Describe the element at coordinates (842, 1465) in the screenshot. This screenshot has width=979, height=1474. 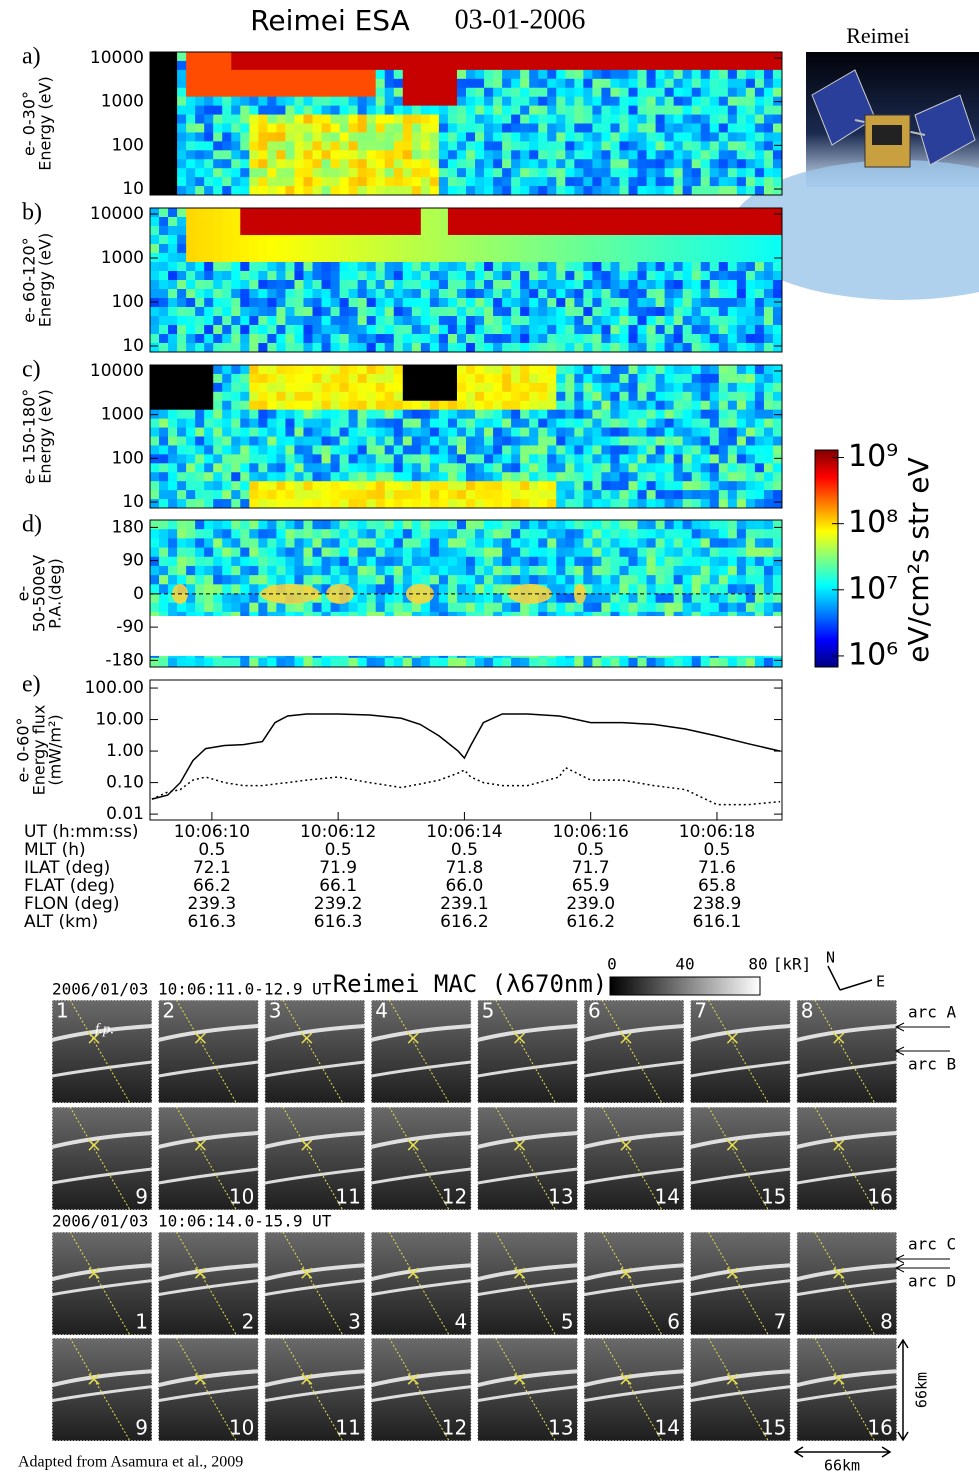
I see `scale-km-h: 66km` at that location.